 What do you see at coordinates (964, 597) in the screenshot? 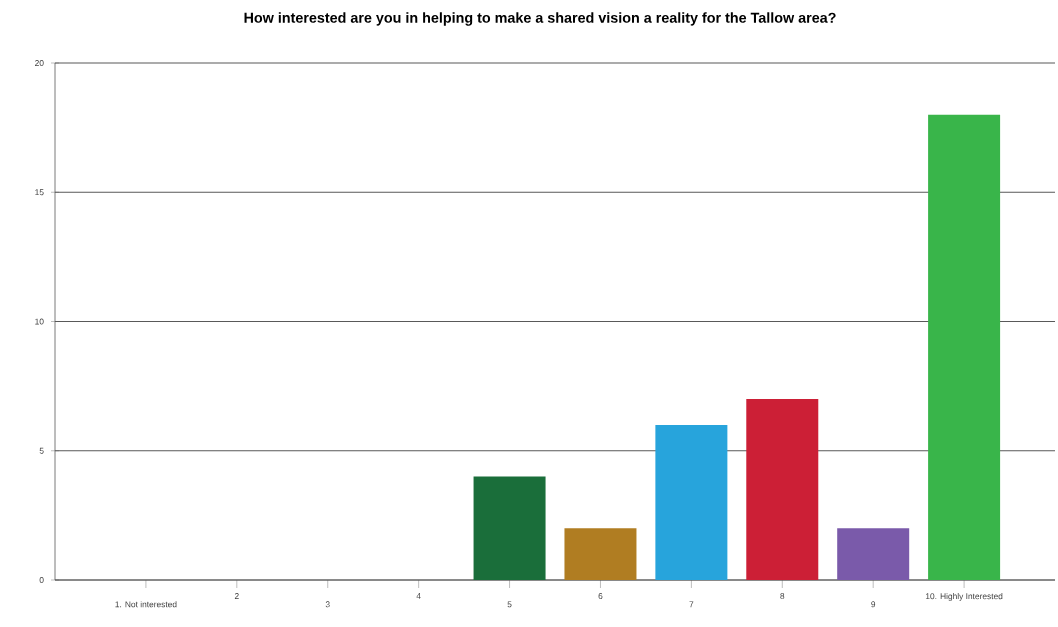
I see `x-tick-label: 10. Highly Interested` at bounding box center [964, 597].